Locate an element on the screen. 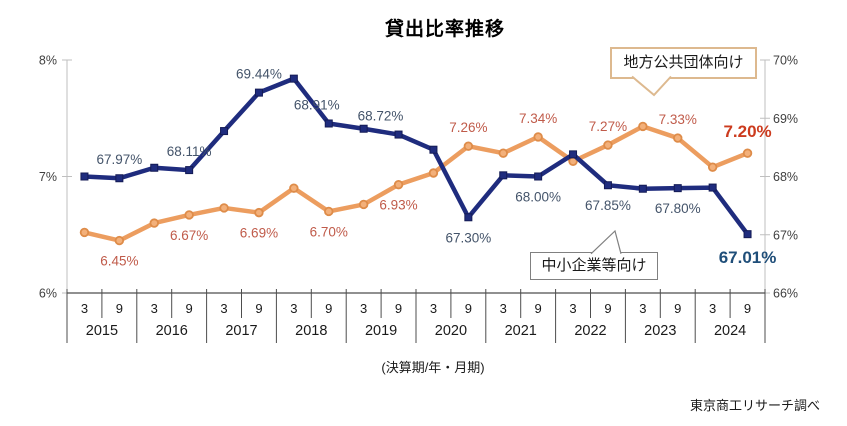 This screenshot has height=426, width=847. data-label: 67.80% is located at coordinates (678, 208).